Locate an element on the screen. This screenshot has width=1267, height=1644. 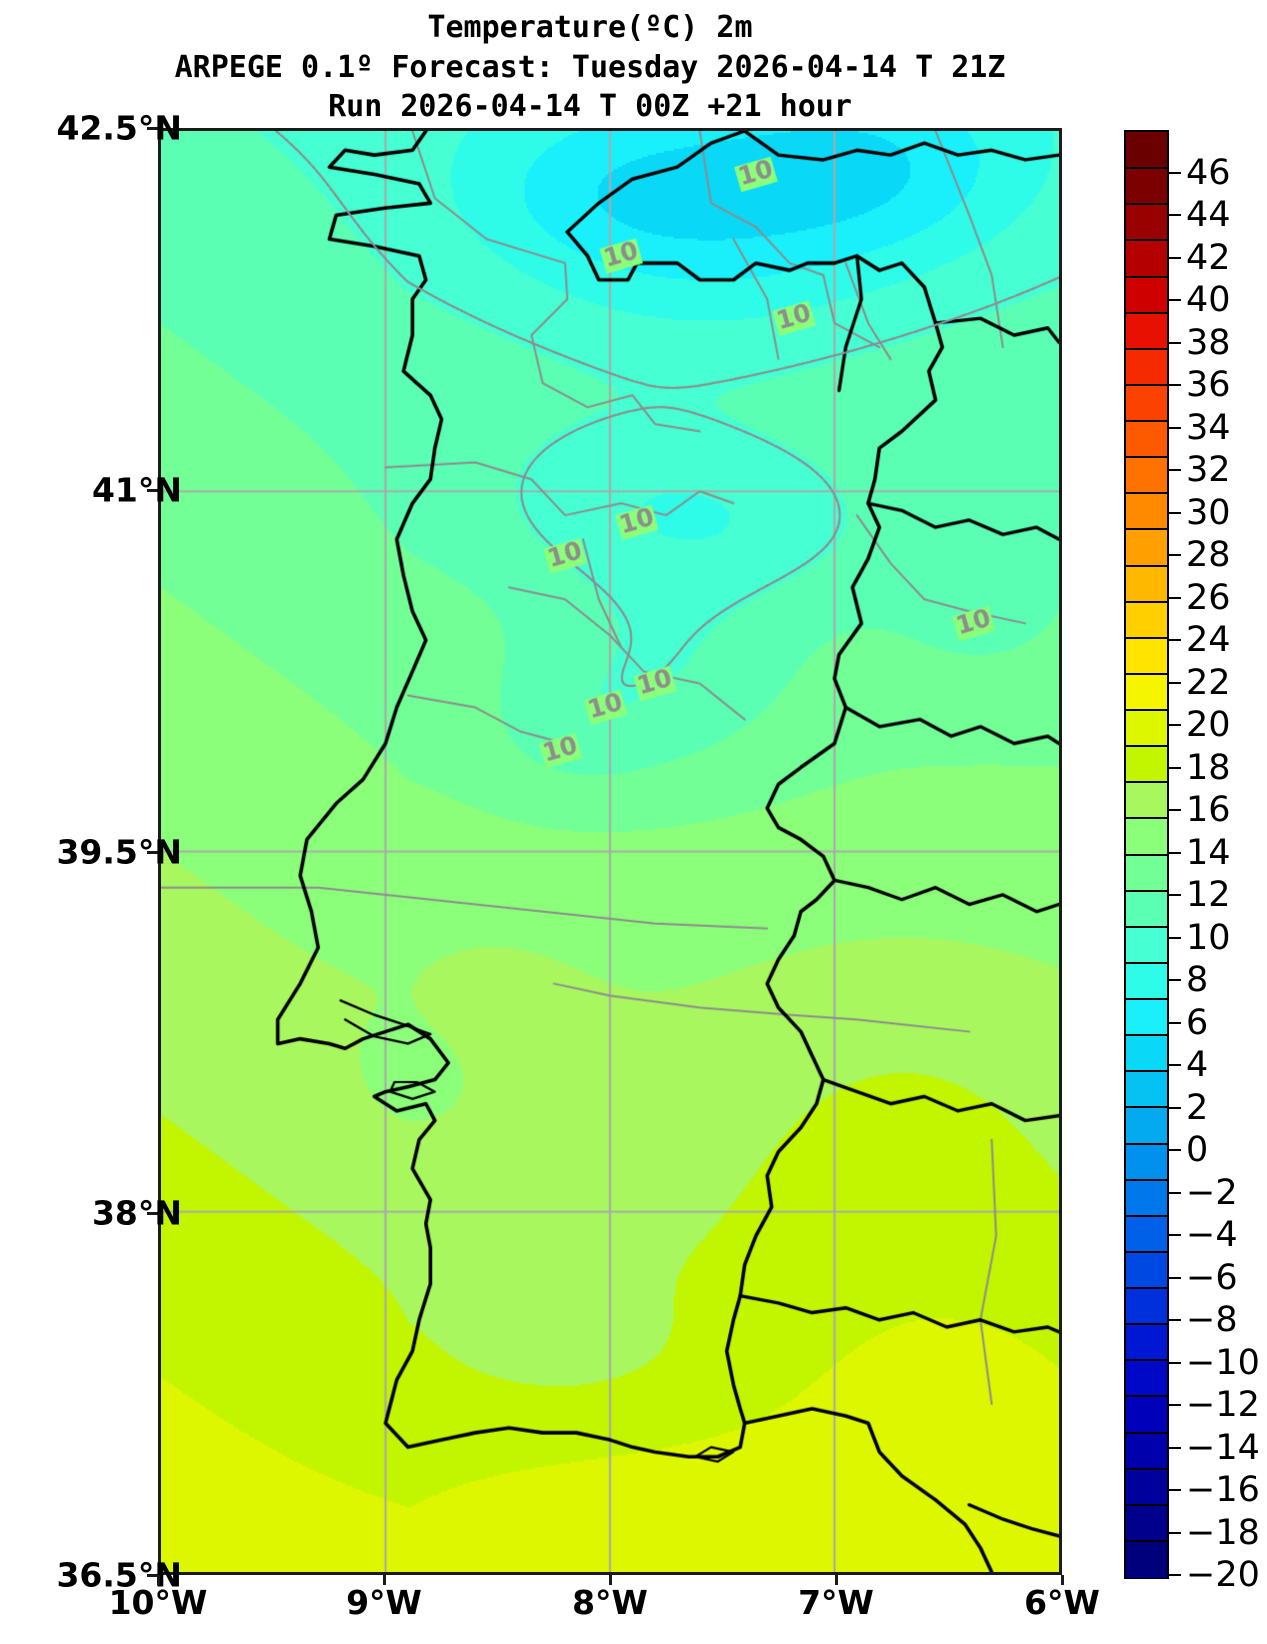
longitude-tick-label: 9°W is located at coordinates (384, 1602).